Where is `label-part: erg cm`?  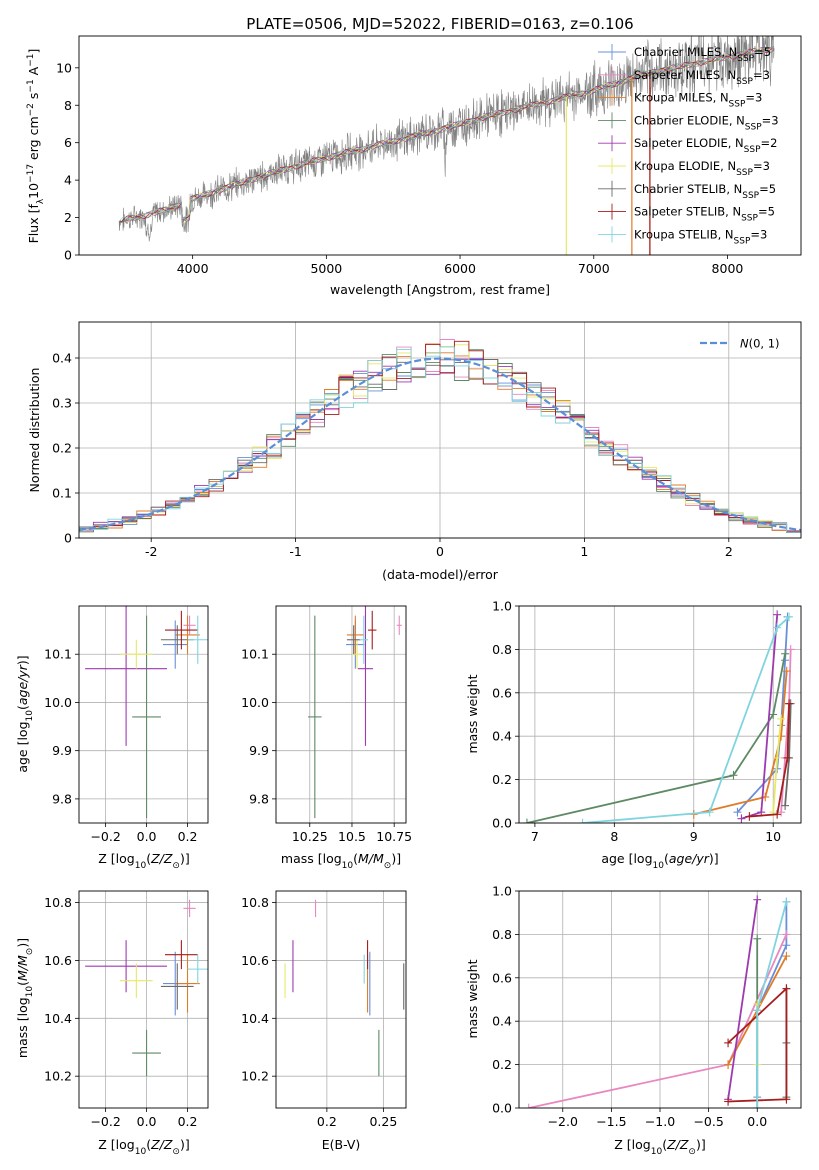 label-part: erg cm is located at coordinates (33, 140).